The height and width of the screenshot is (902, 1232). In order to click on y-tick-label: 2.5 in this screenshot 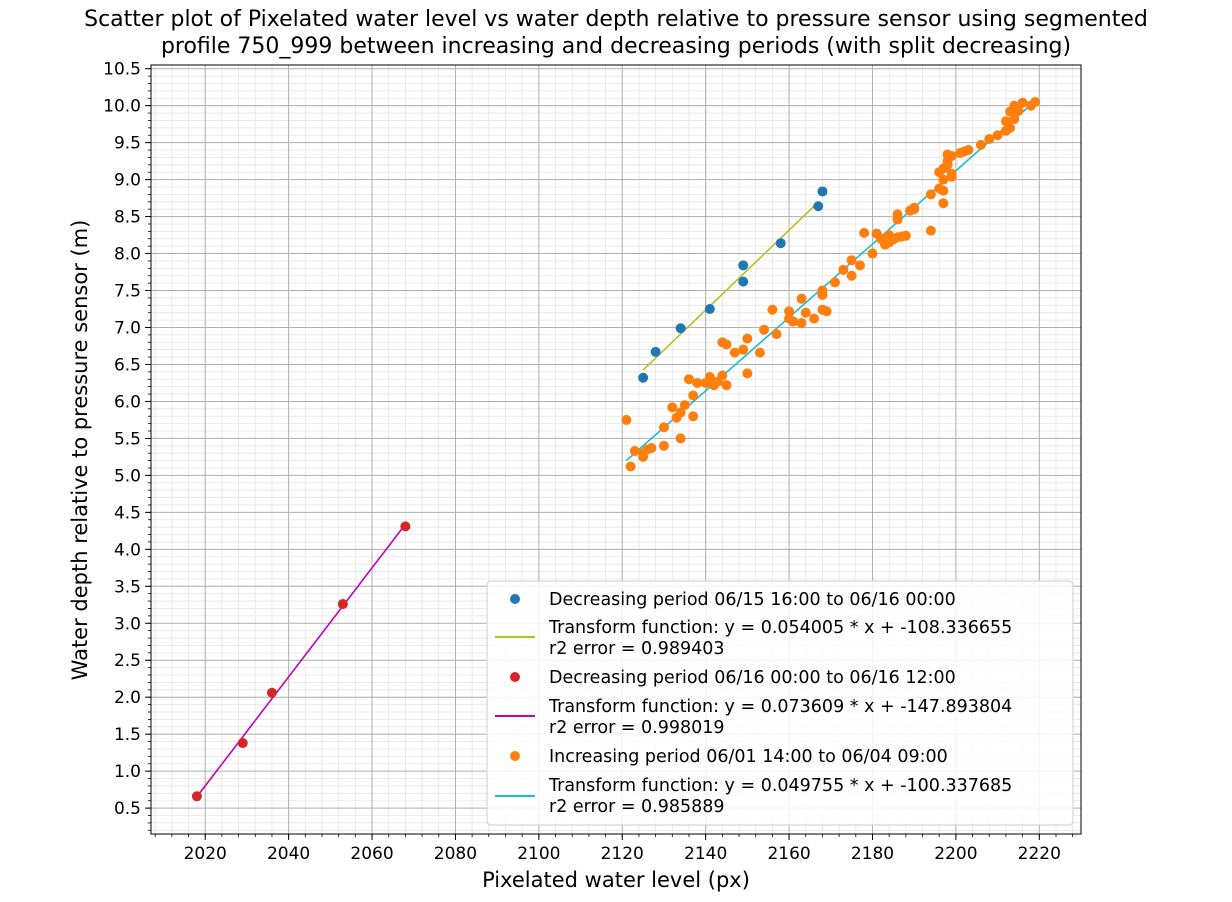, I will do `click(127, 661)`.